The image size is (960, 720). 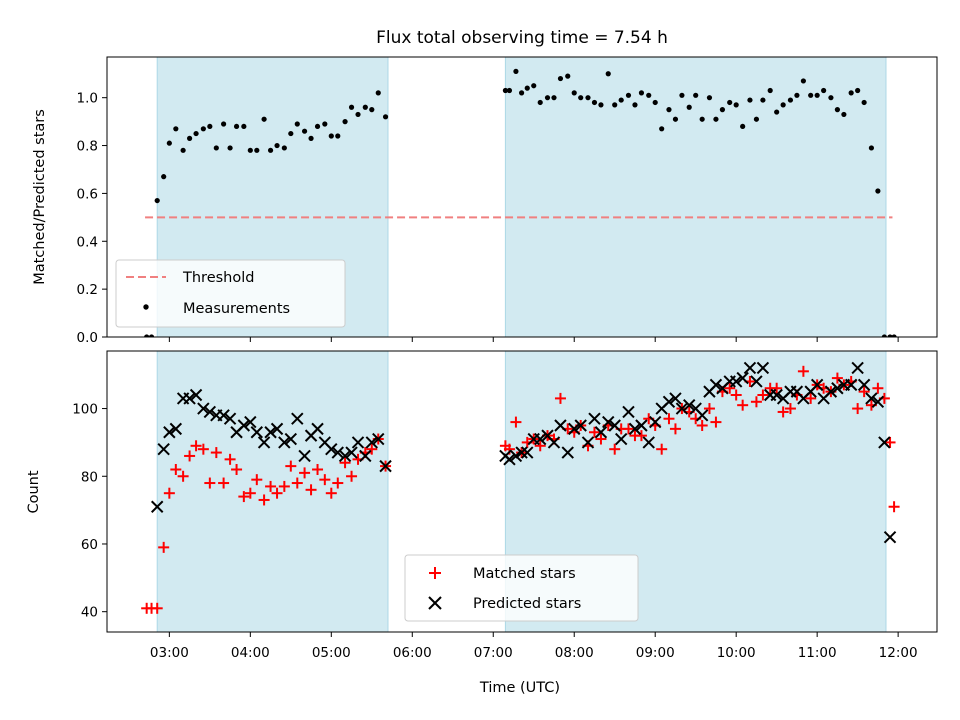 What do you see at coordinates (89, 477) in the screenshot?
I see `count-y-tick-label: 80` at bounding box center [89, 477].